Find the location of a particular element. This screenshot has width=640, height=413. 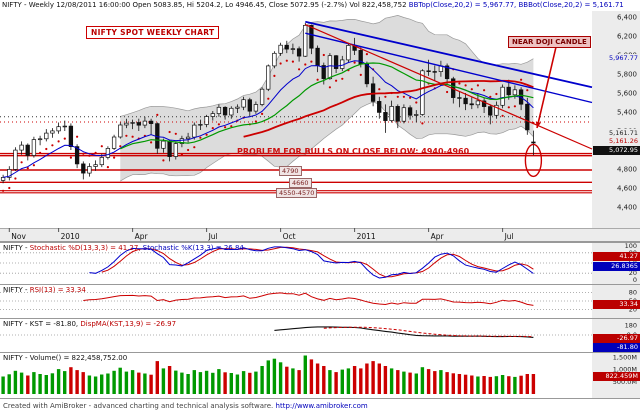

rsi-title-prefix: NIFTY - is located at coordinates (16, 290).